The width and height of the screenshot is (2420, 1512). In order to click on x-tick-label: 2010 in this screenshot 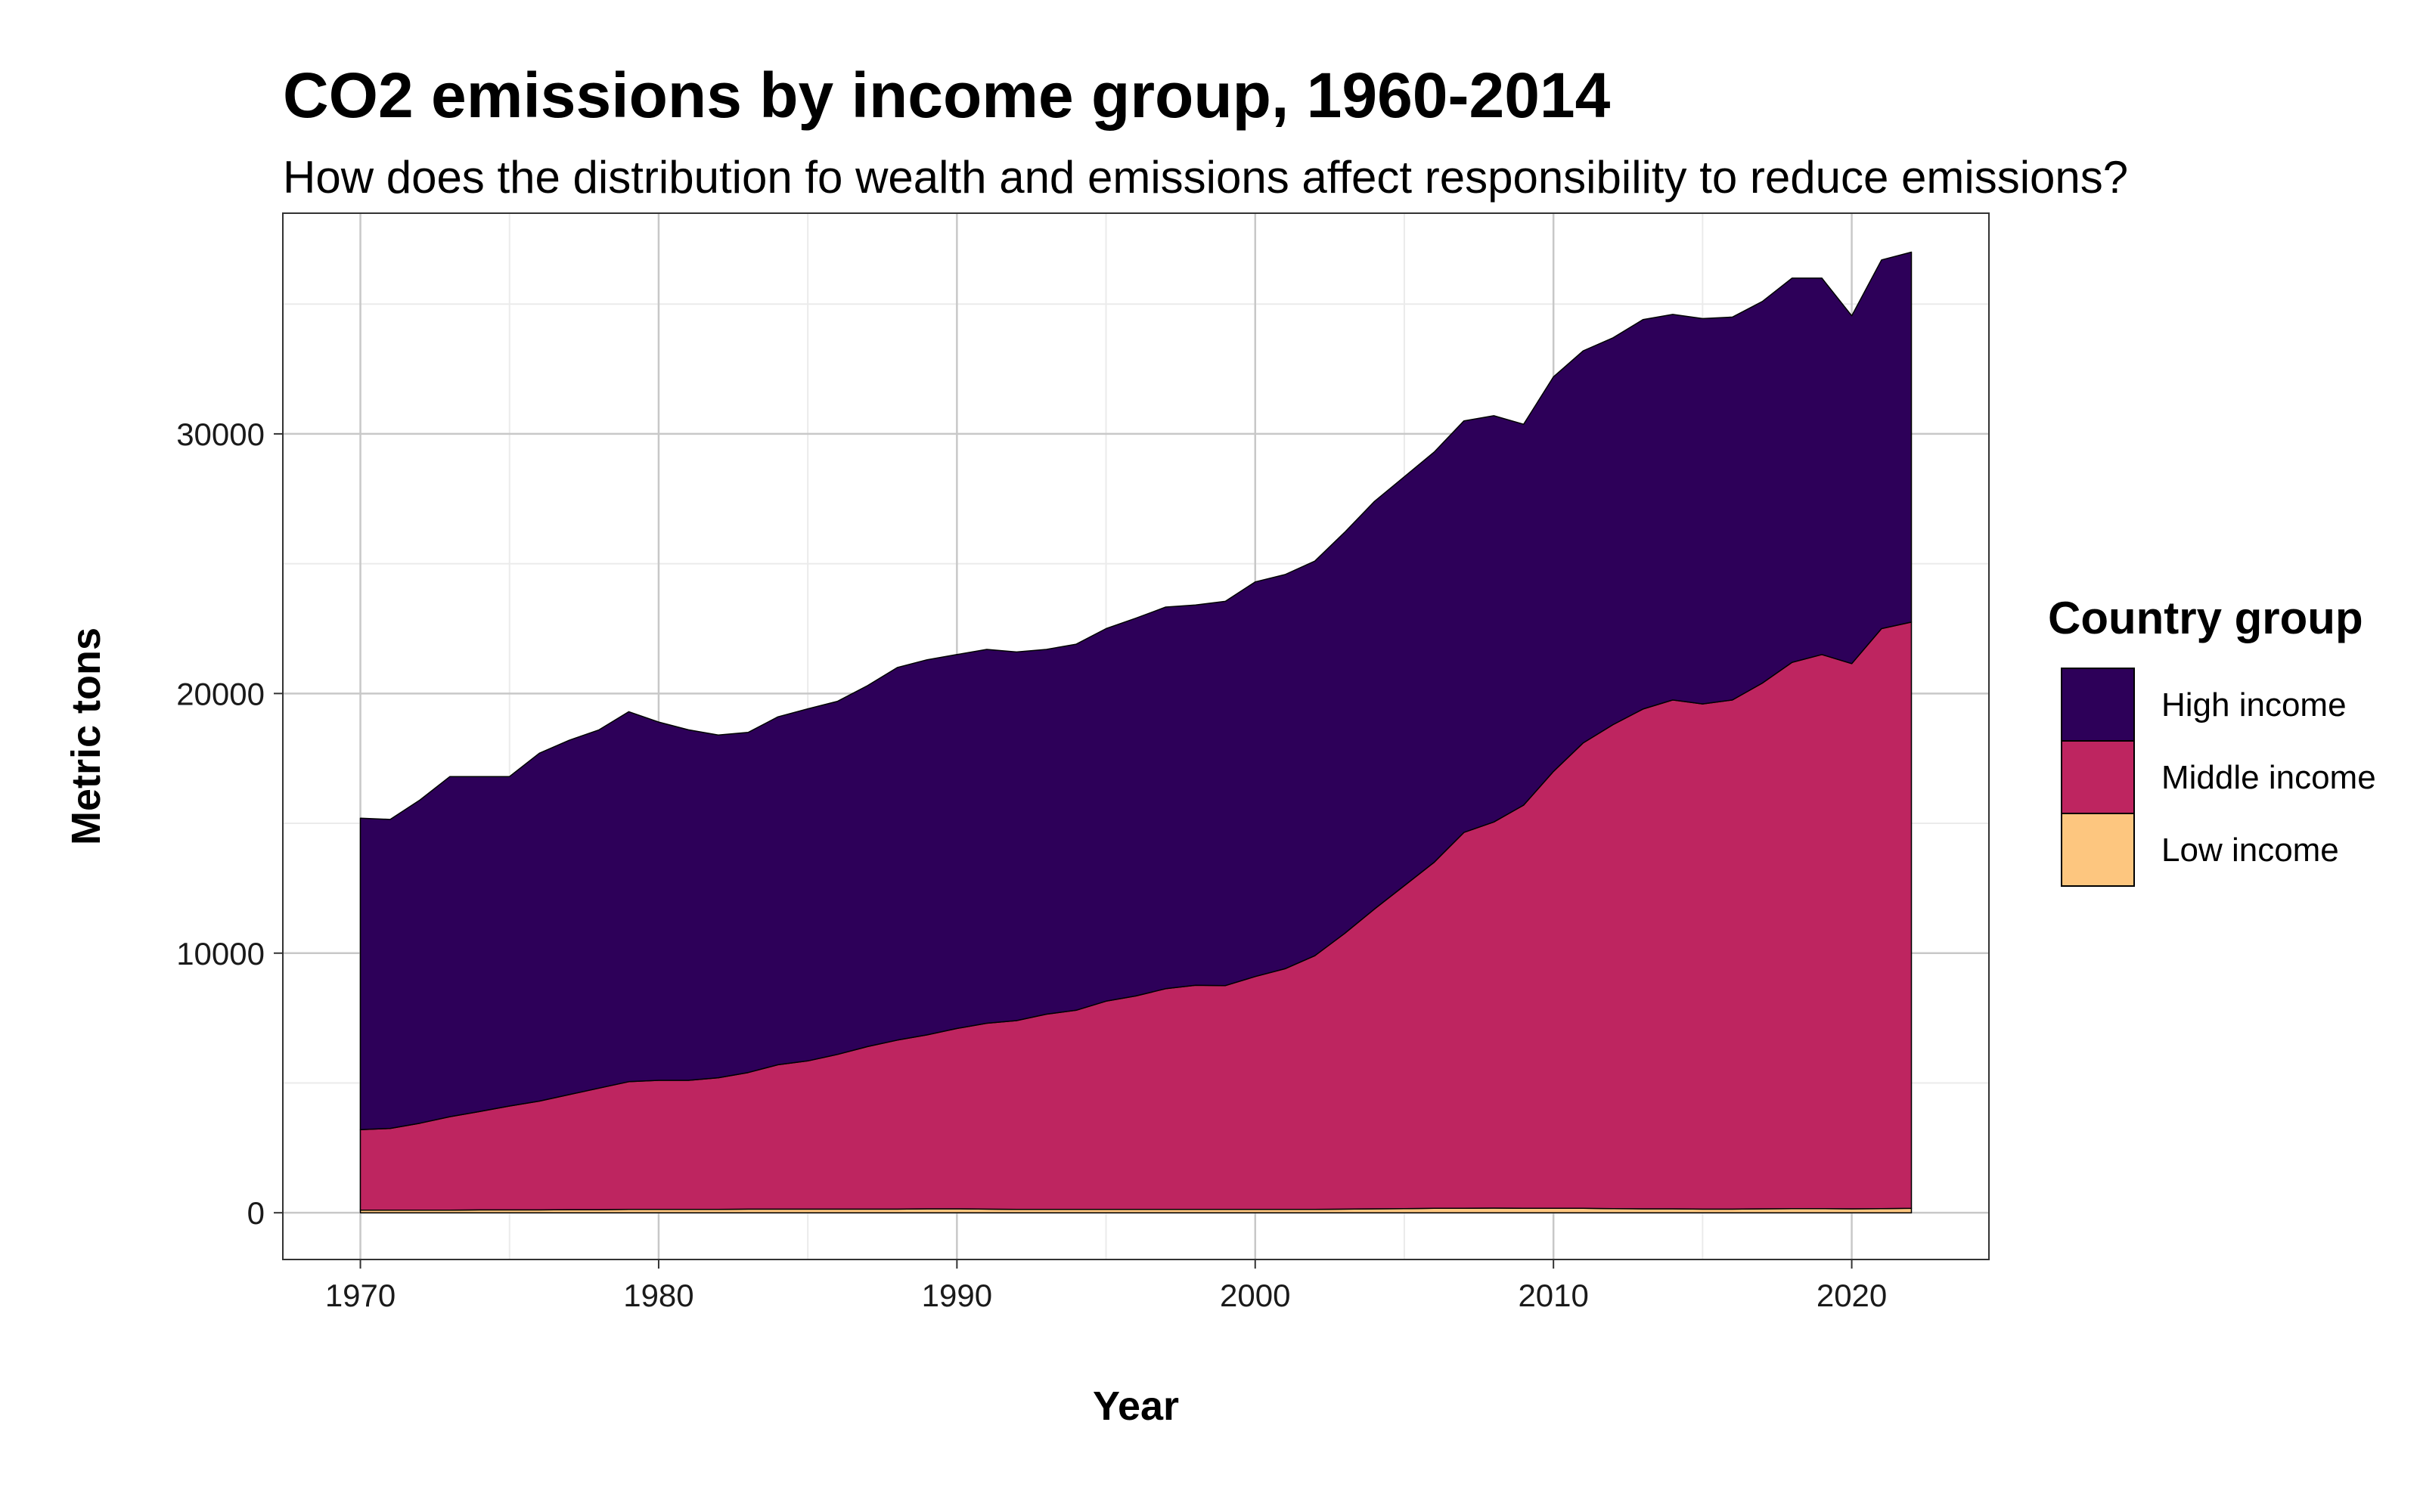, I will do `click(1553, 1295)`.